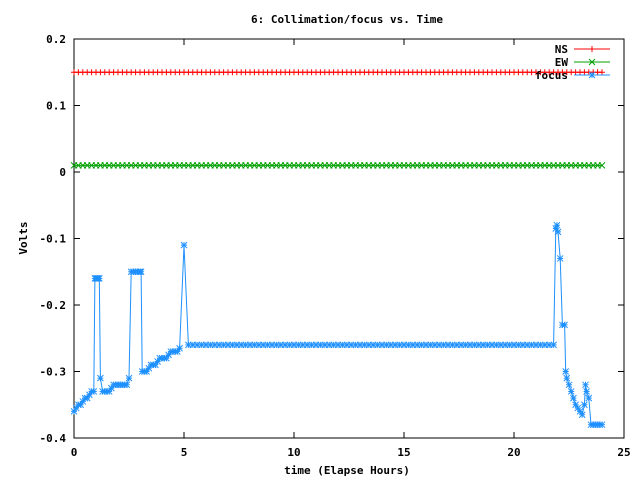 The image size is (640, 480). What do you see at coordinates (53, 438) in the screenshot?
I see `y-tick-label: -0.4` at bounding box center [53, 438].